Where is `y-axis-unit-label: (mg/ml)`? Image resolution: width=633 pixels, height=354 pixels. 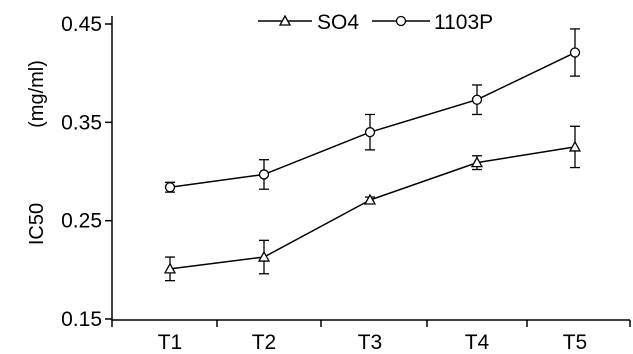
y-axis-unit-label: (mg/ml) is located at coordinates (37, 94).